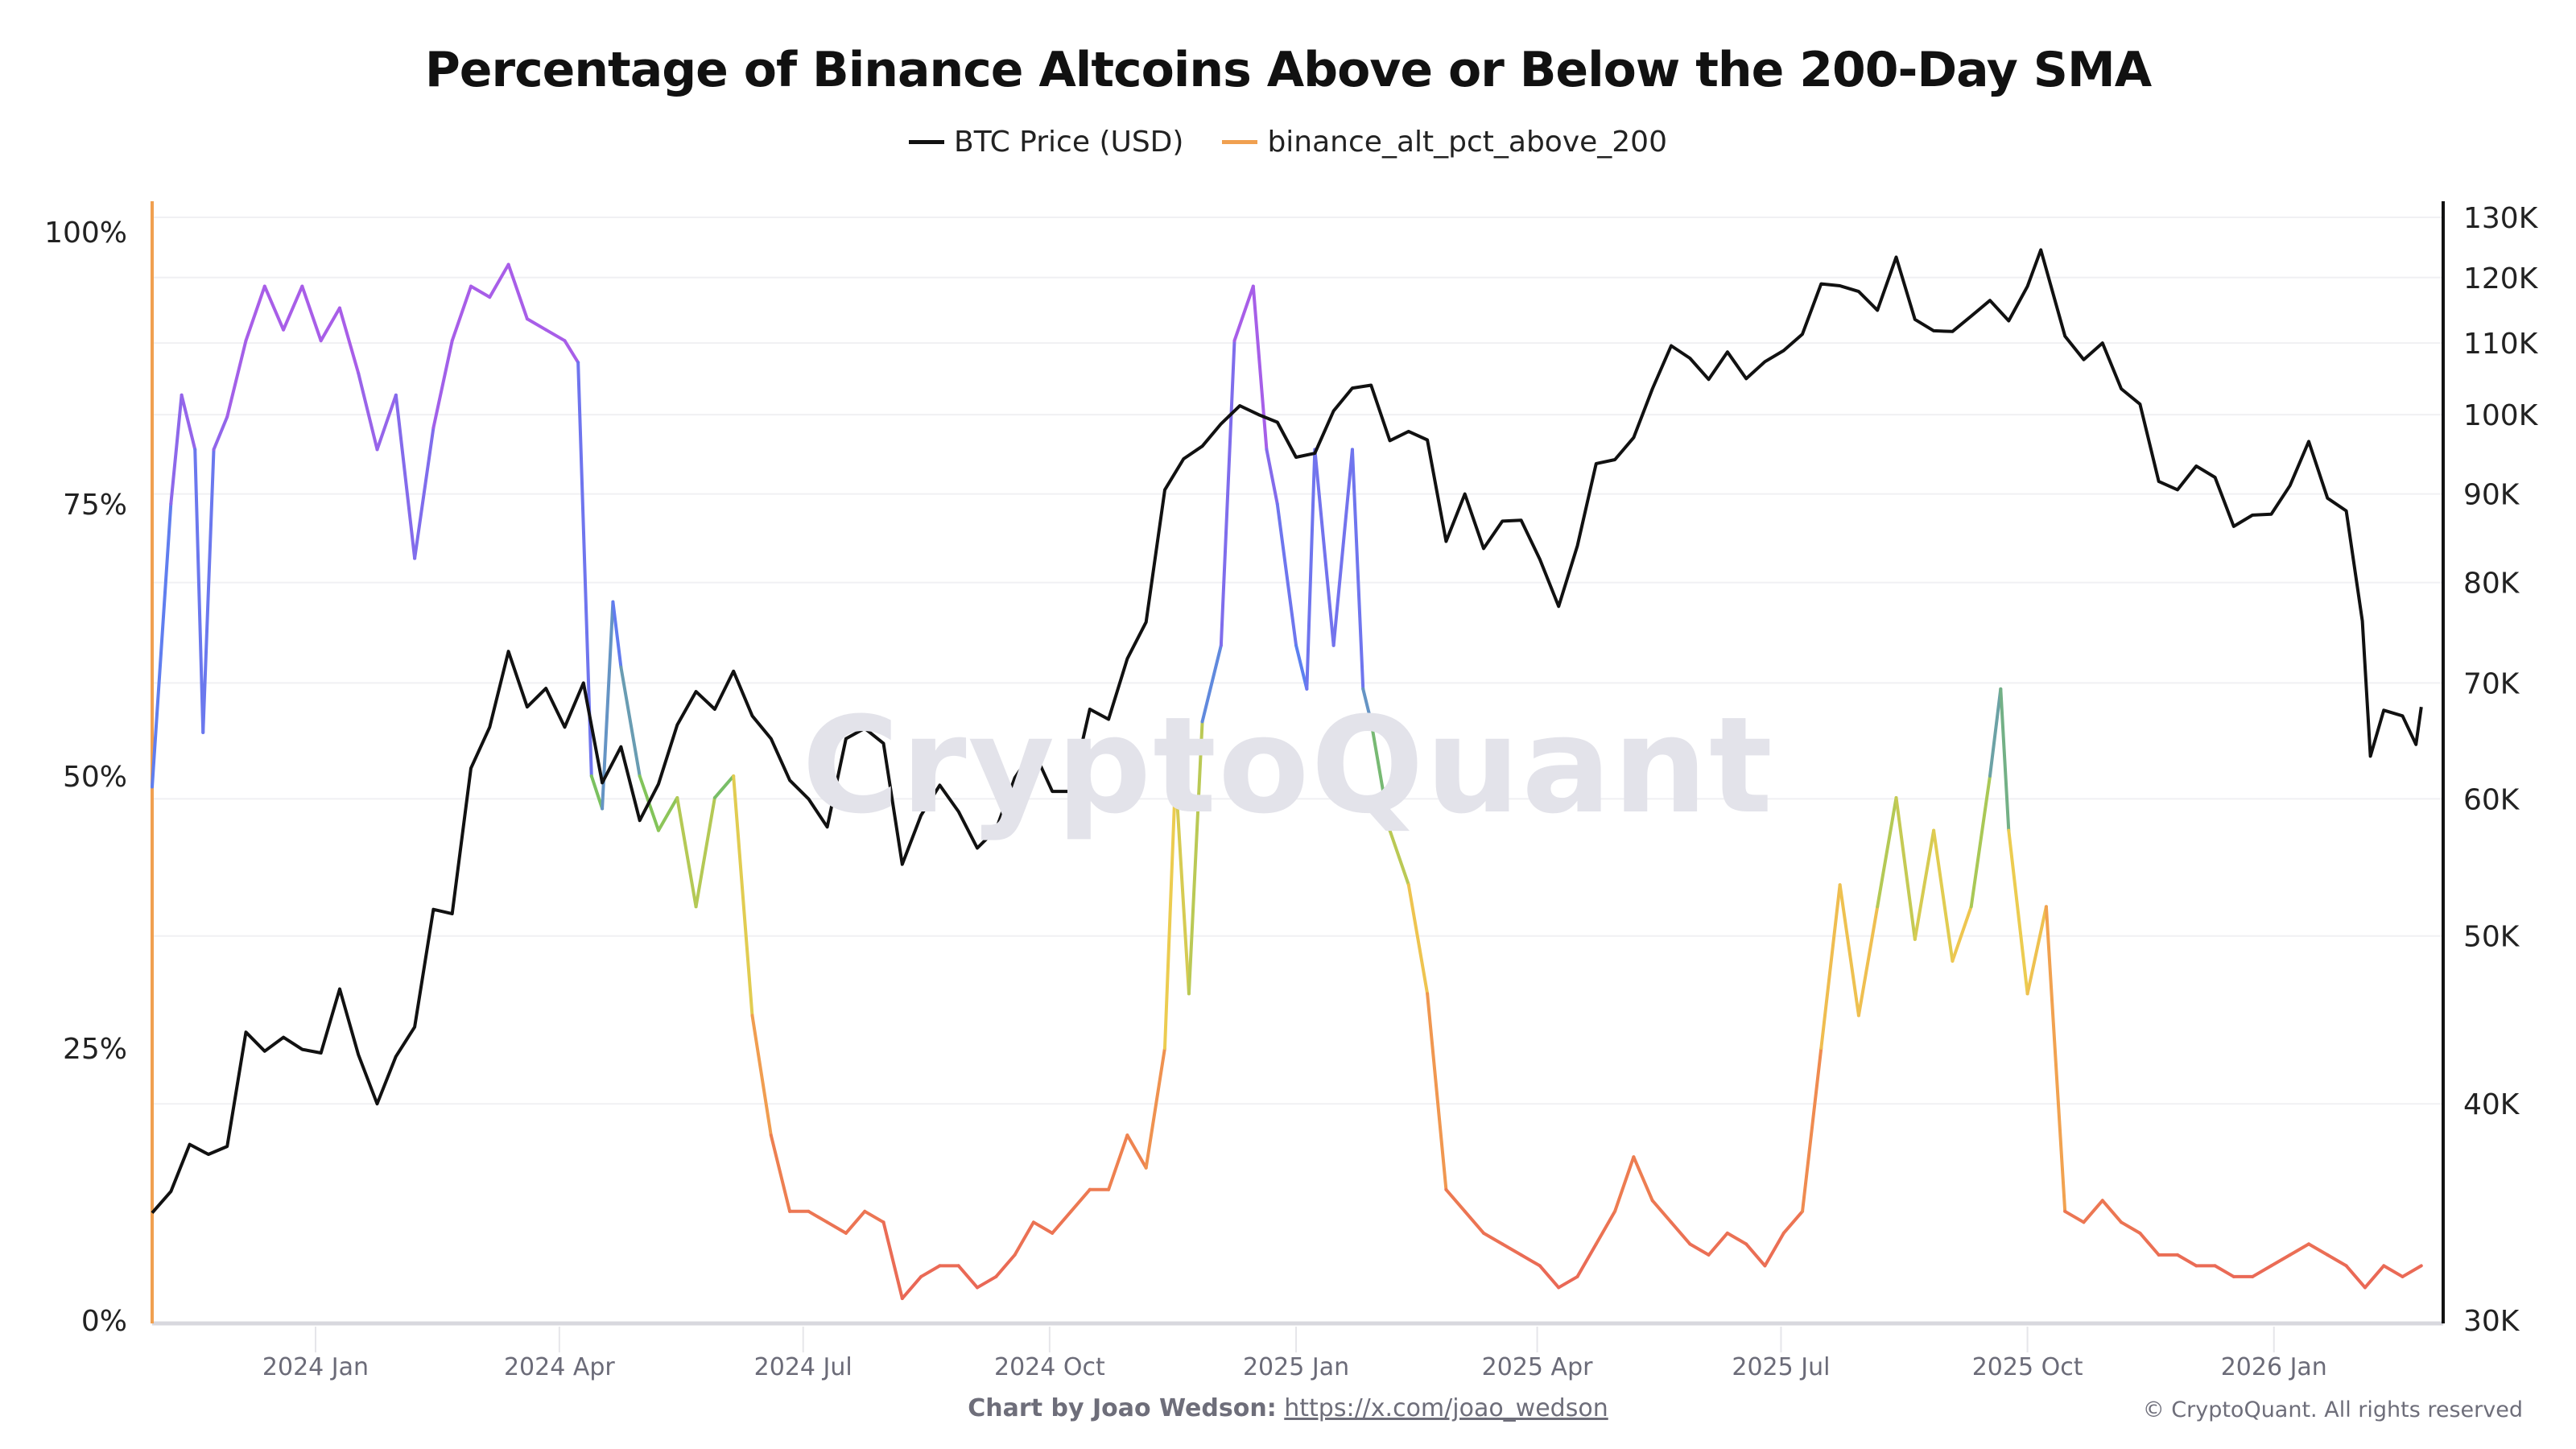 Image resolution: width=2576 pixels, height=1449 pixels. Describe the element at coordinates (104, 1321) in the screenshot. I see `left-axis-tick-label: 0%` at that location.